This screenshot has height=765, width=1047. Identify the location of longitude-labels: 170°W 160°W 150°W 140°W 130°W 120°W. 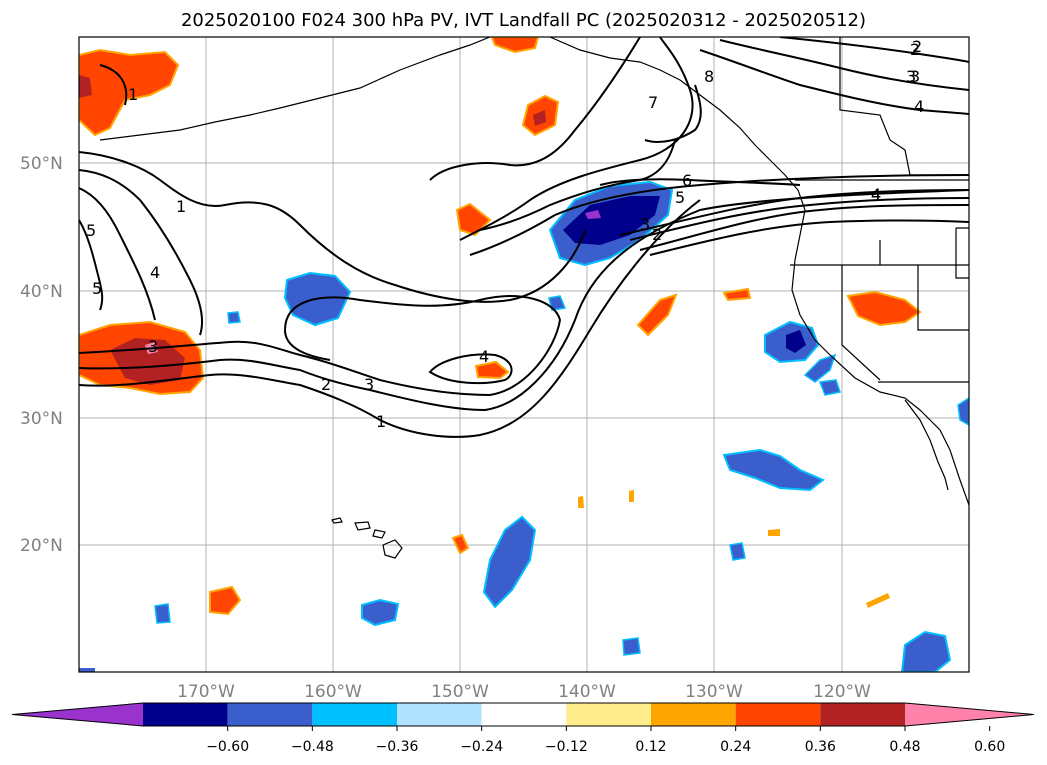
(524, 692).